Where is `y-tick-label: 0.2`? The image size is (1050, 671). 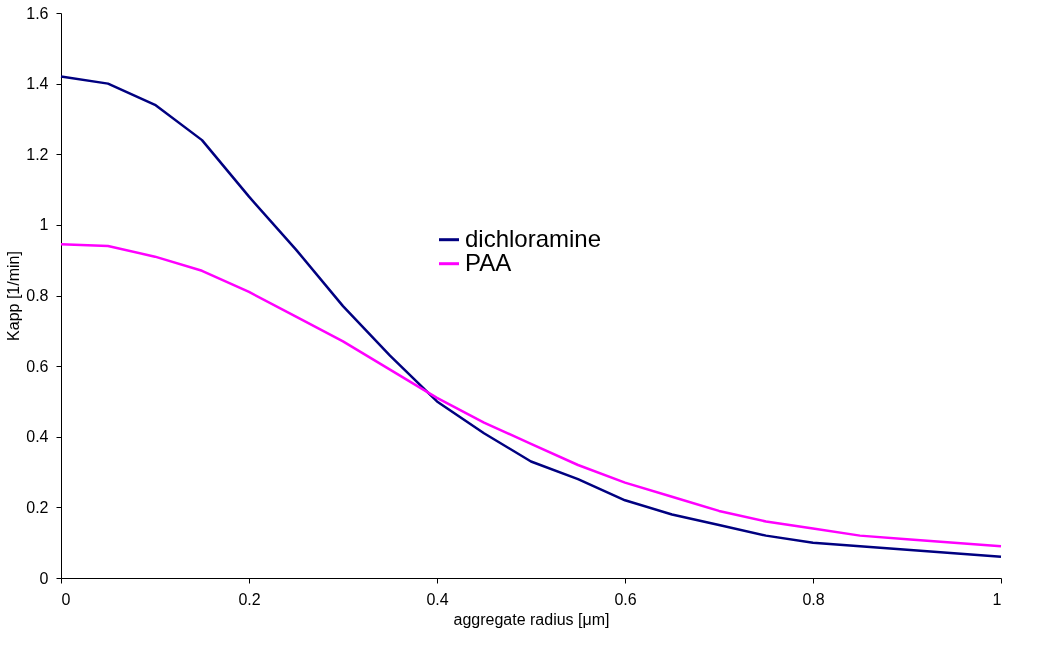
y-tick-label: 0.2 is located at coordinates (37, 507).